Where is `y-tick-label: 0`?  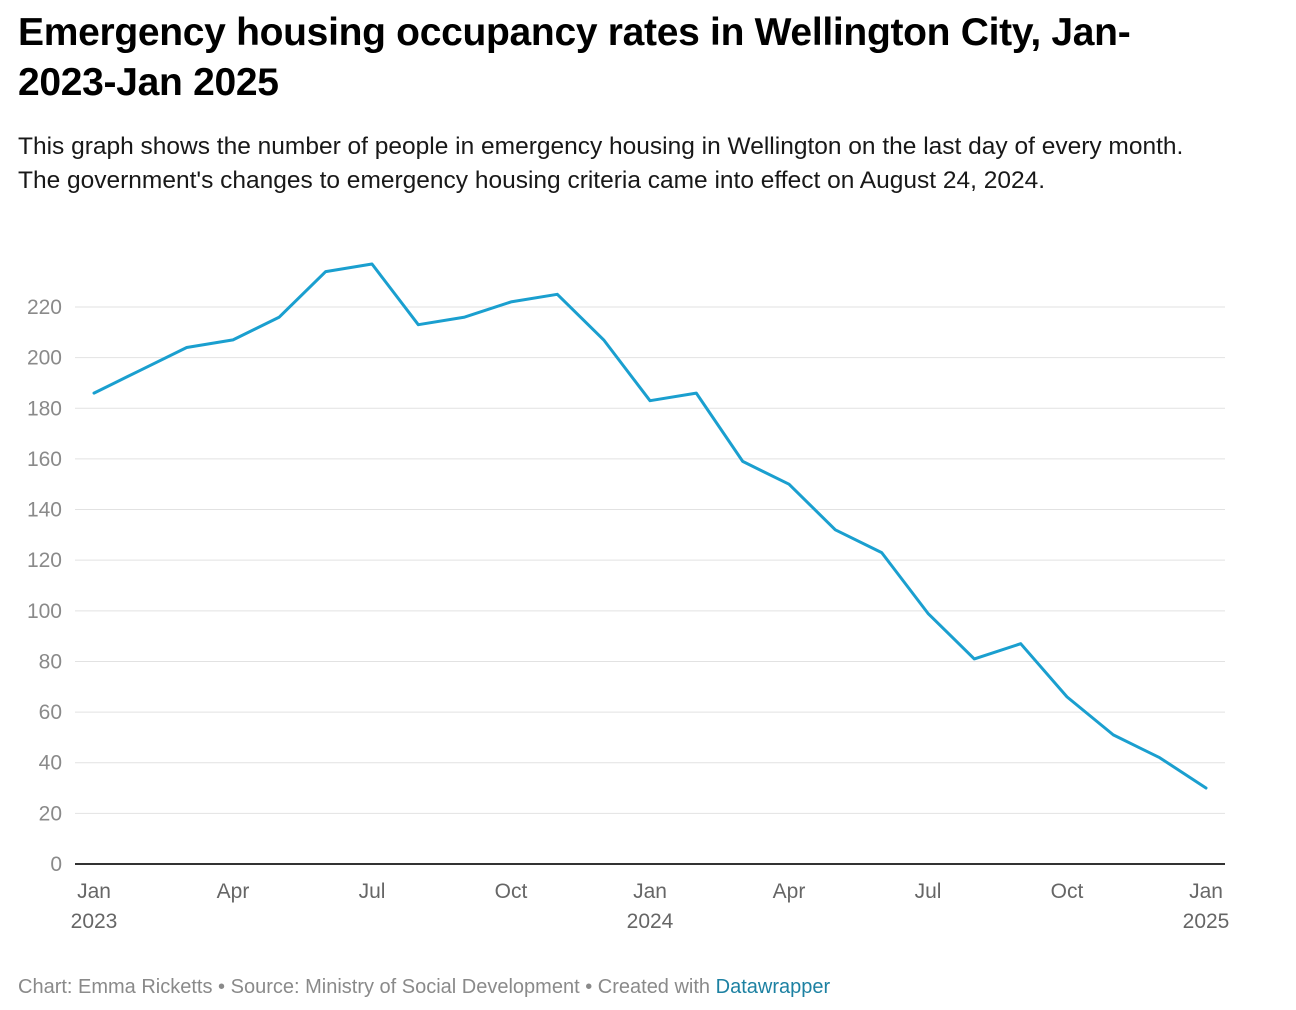
y-tick-label: 0 is located at coordinates (56, 864).